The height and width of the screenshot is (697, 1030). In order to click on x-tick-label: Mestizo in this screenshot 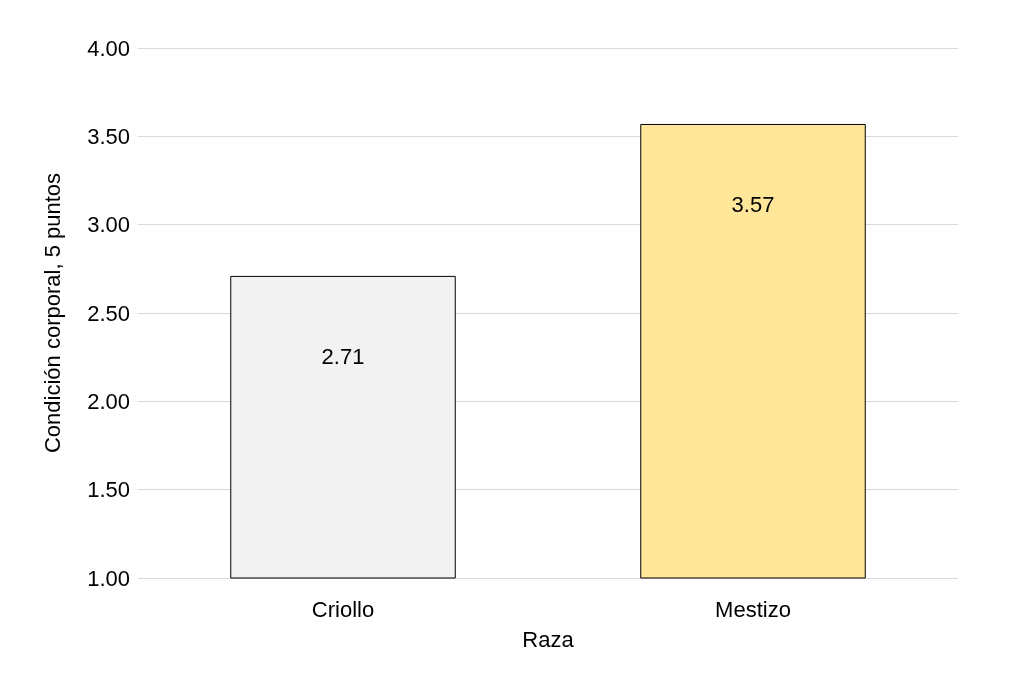, I will do `click(753, 609)`.